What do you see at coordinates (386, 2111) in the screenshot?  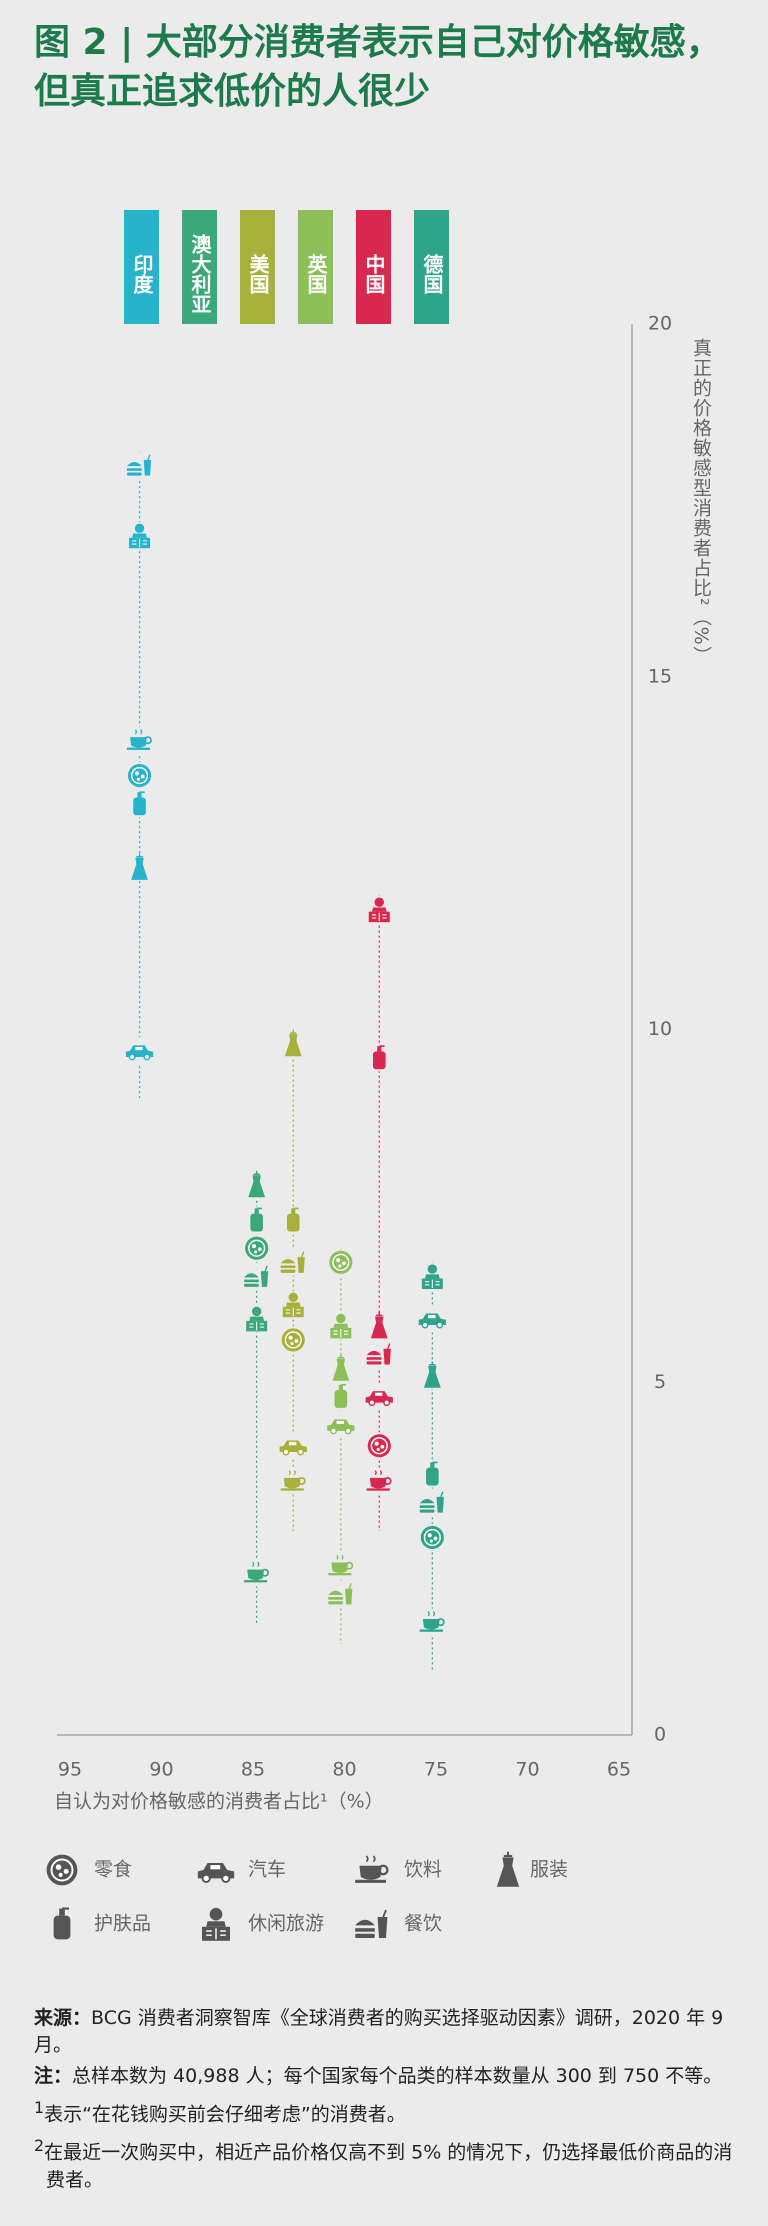 I see `footnote: 1表示“在花钱购买前会仔细考虑”的消费者。` at bounding box center [386, 2111].